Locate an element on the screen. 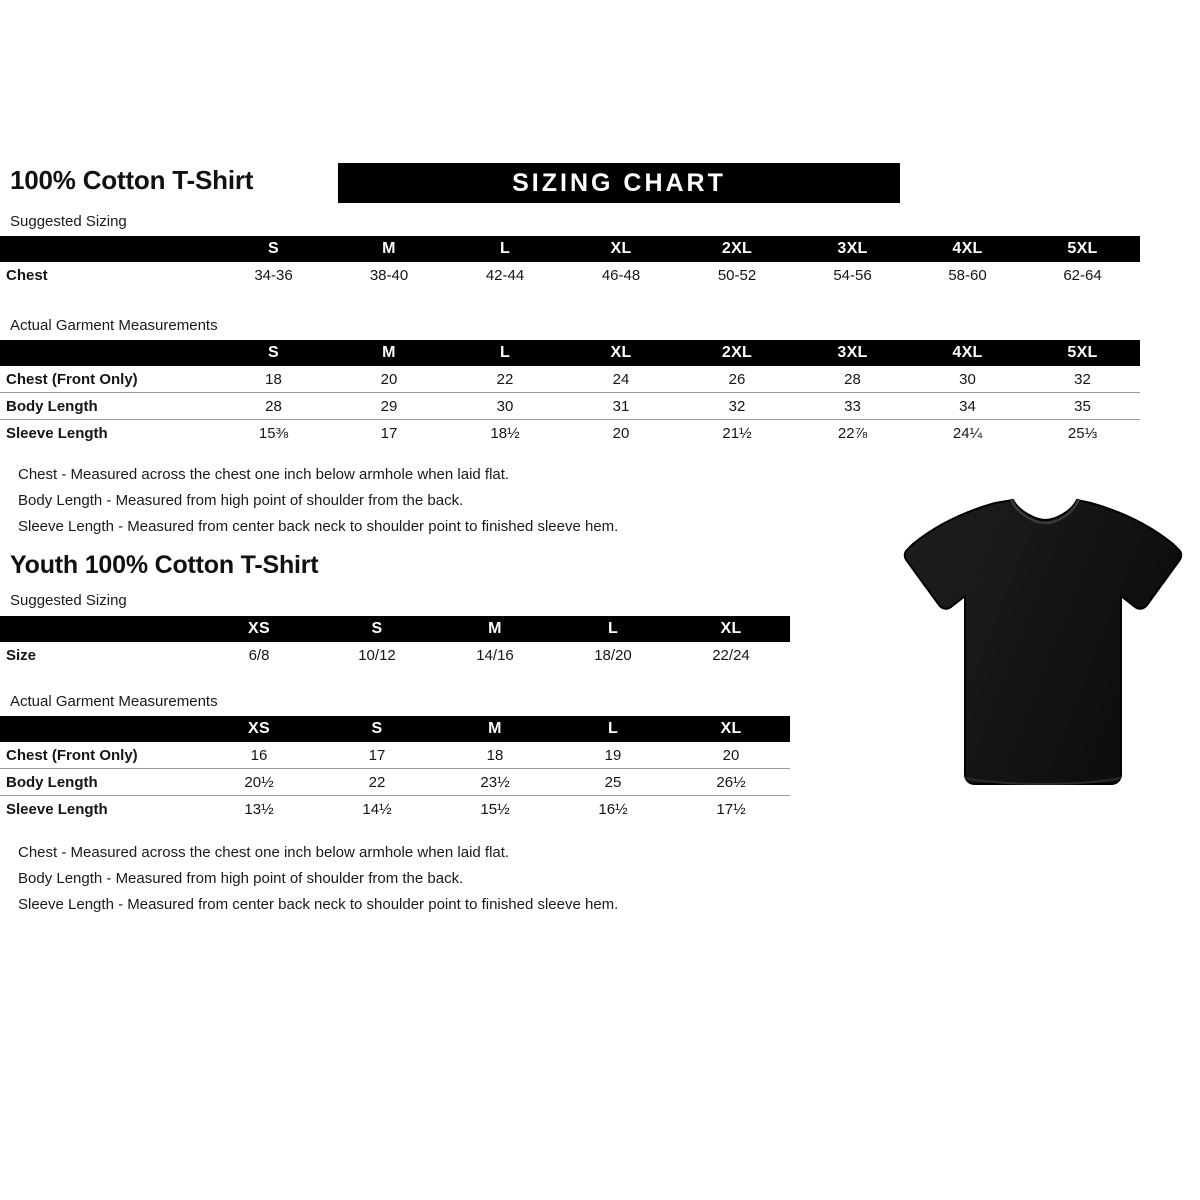  table-cell: 42-44 is located at coordinates (505, 275).